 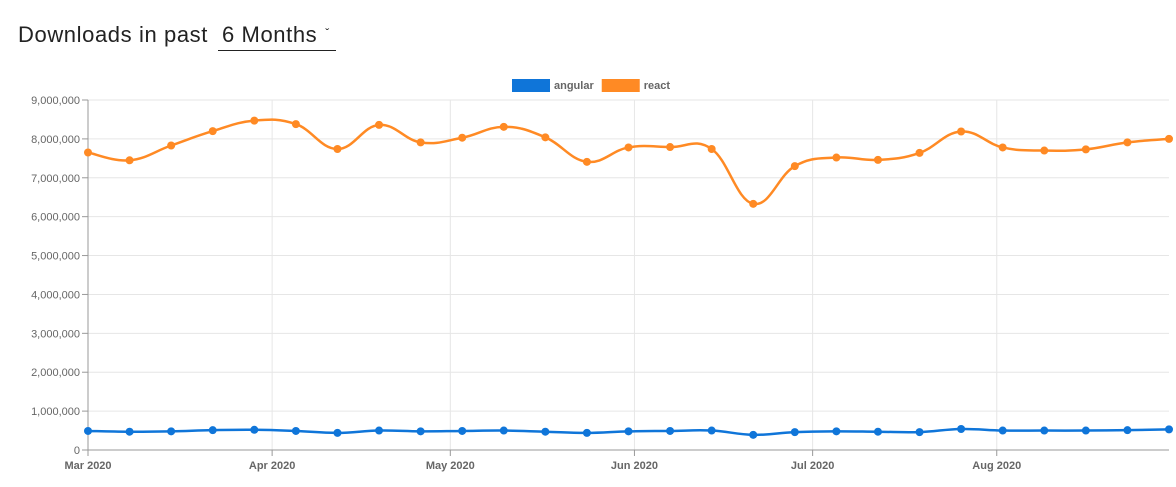 I want to click on y-tick-label: 8,000,000, so click(x=55, y=140).